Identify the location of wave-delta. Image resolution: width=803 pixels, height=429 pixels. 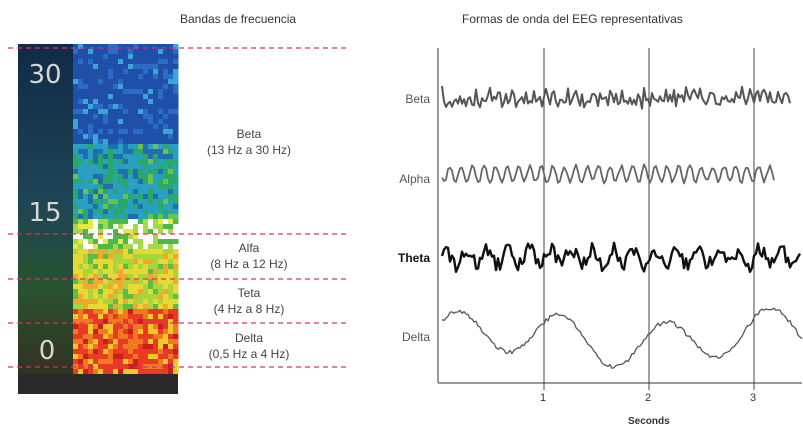
(622, 338).